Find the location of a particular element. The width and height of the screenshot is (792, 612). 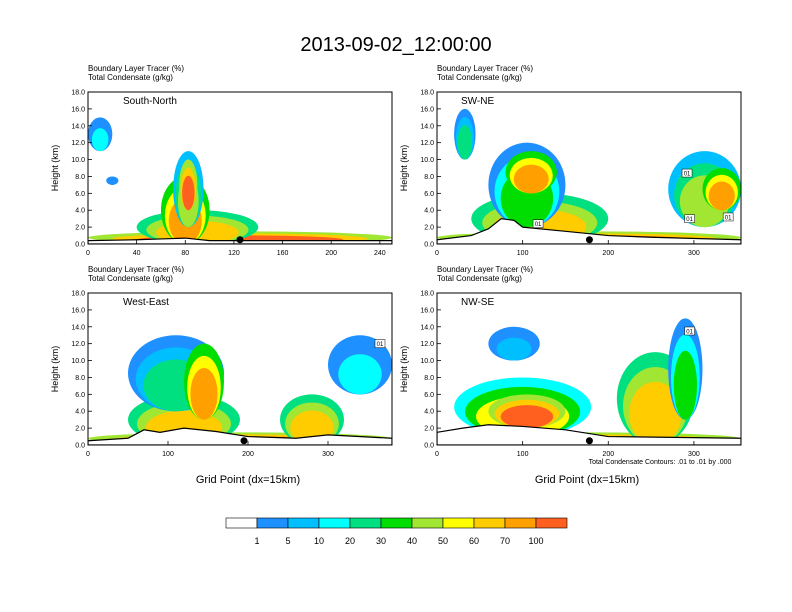

x-tick-label: 300 is located at coordinates (694, 253).